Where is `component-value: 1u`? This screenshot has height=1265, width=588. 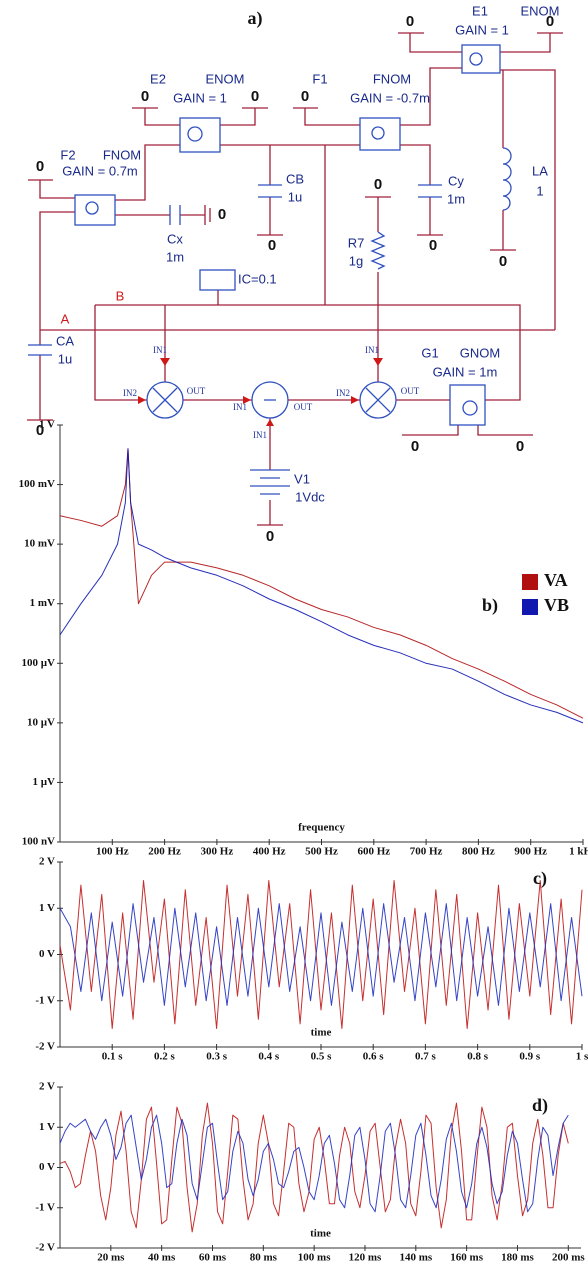 component-value: 1u is located at coordinates (295, 196).